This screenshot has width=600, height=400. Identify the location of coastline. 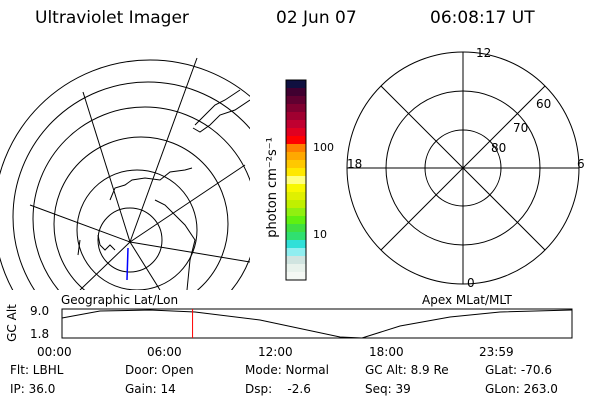
(163, 189).